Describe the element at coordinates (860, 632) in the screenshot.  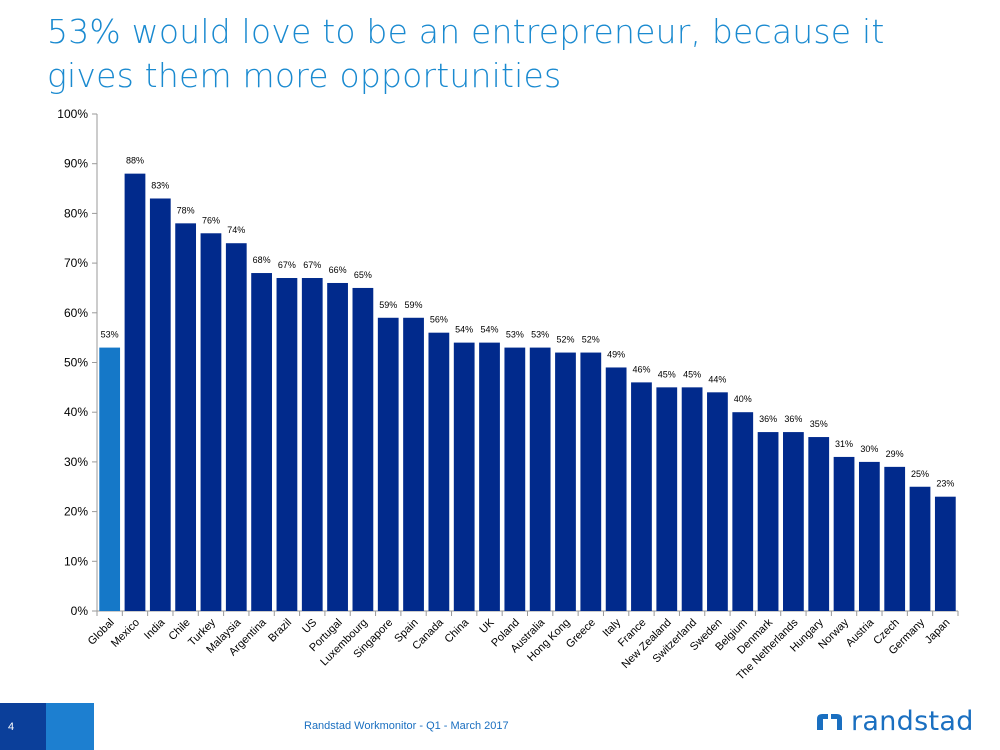
I see `x-tick-label: Austria` at that location.